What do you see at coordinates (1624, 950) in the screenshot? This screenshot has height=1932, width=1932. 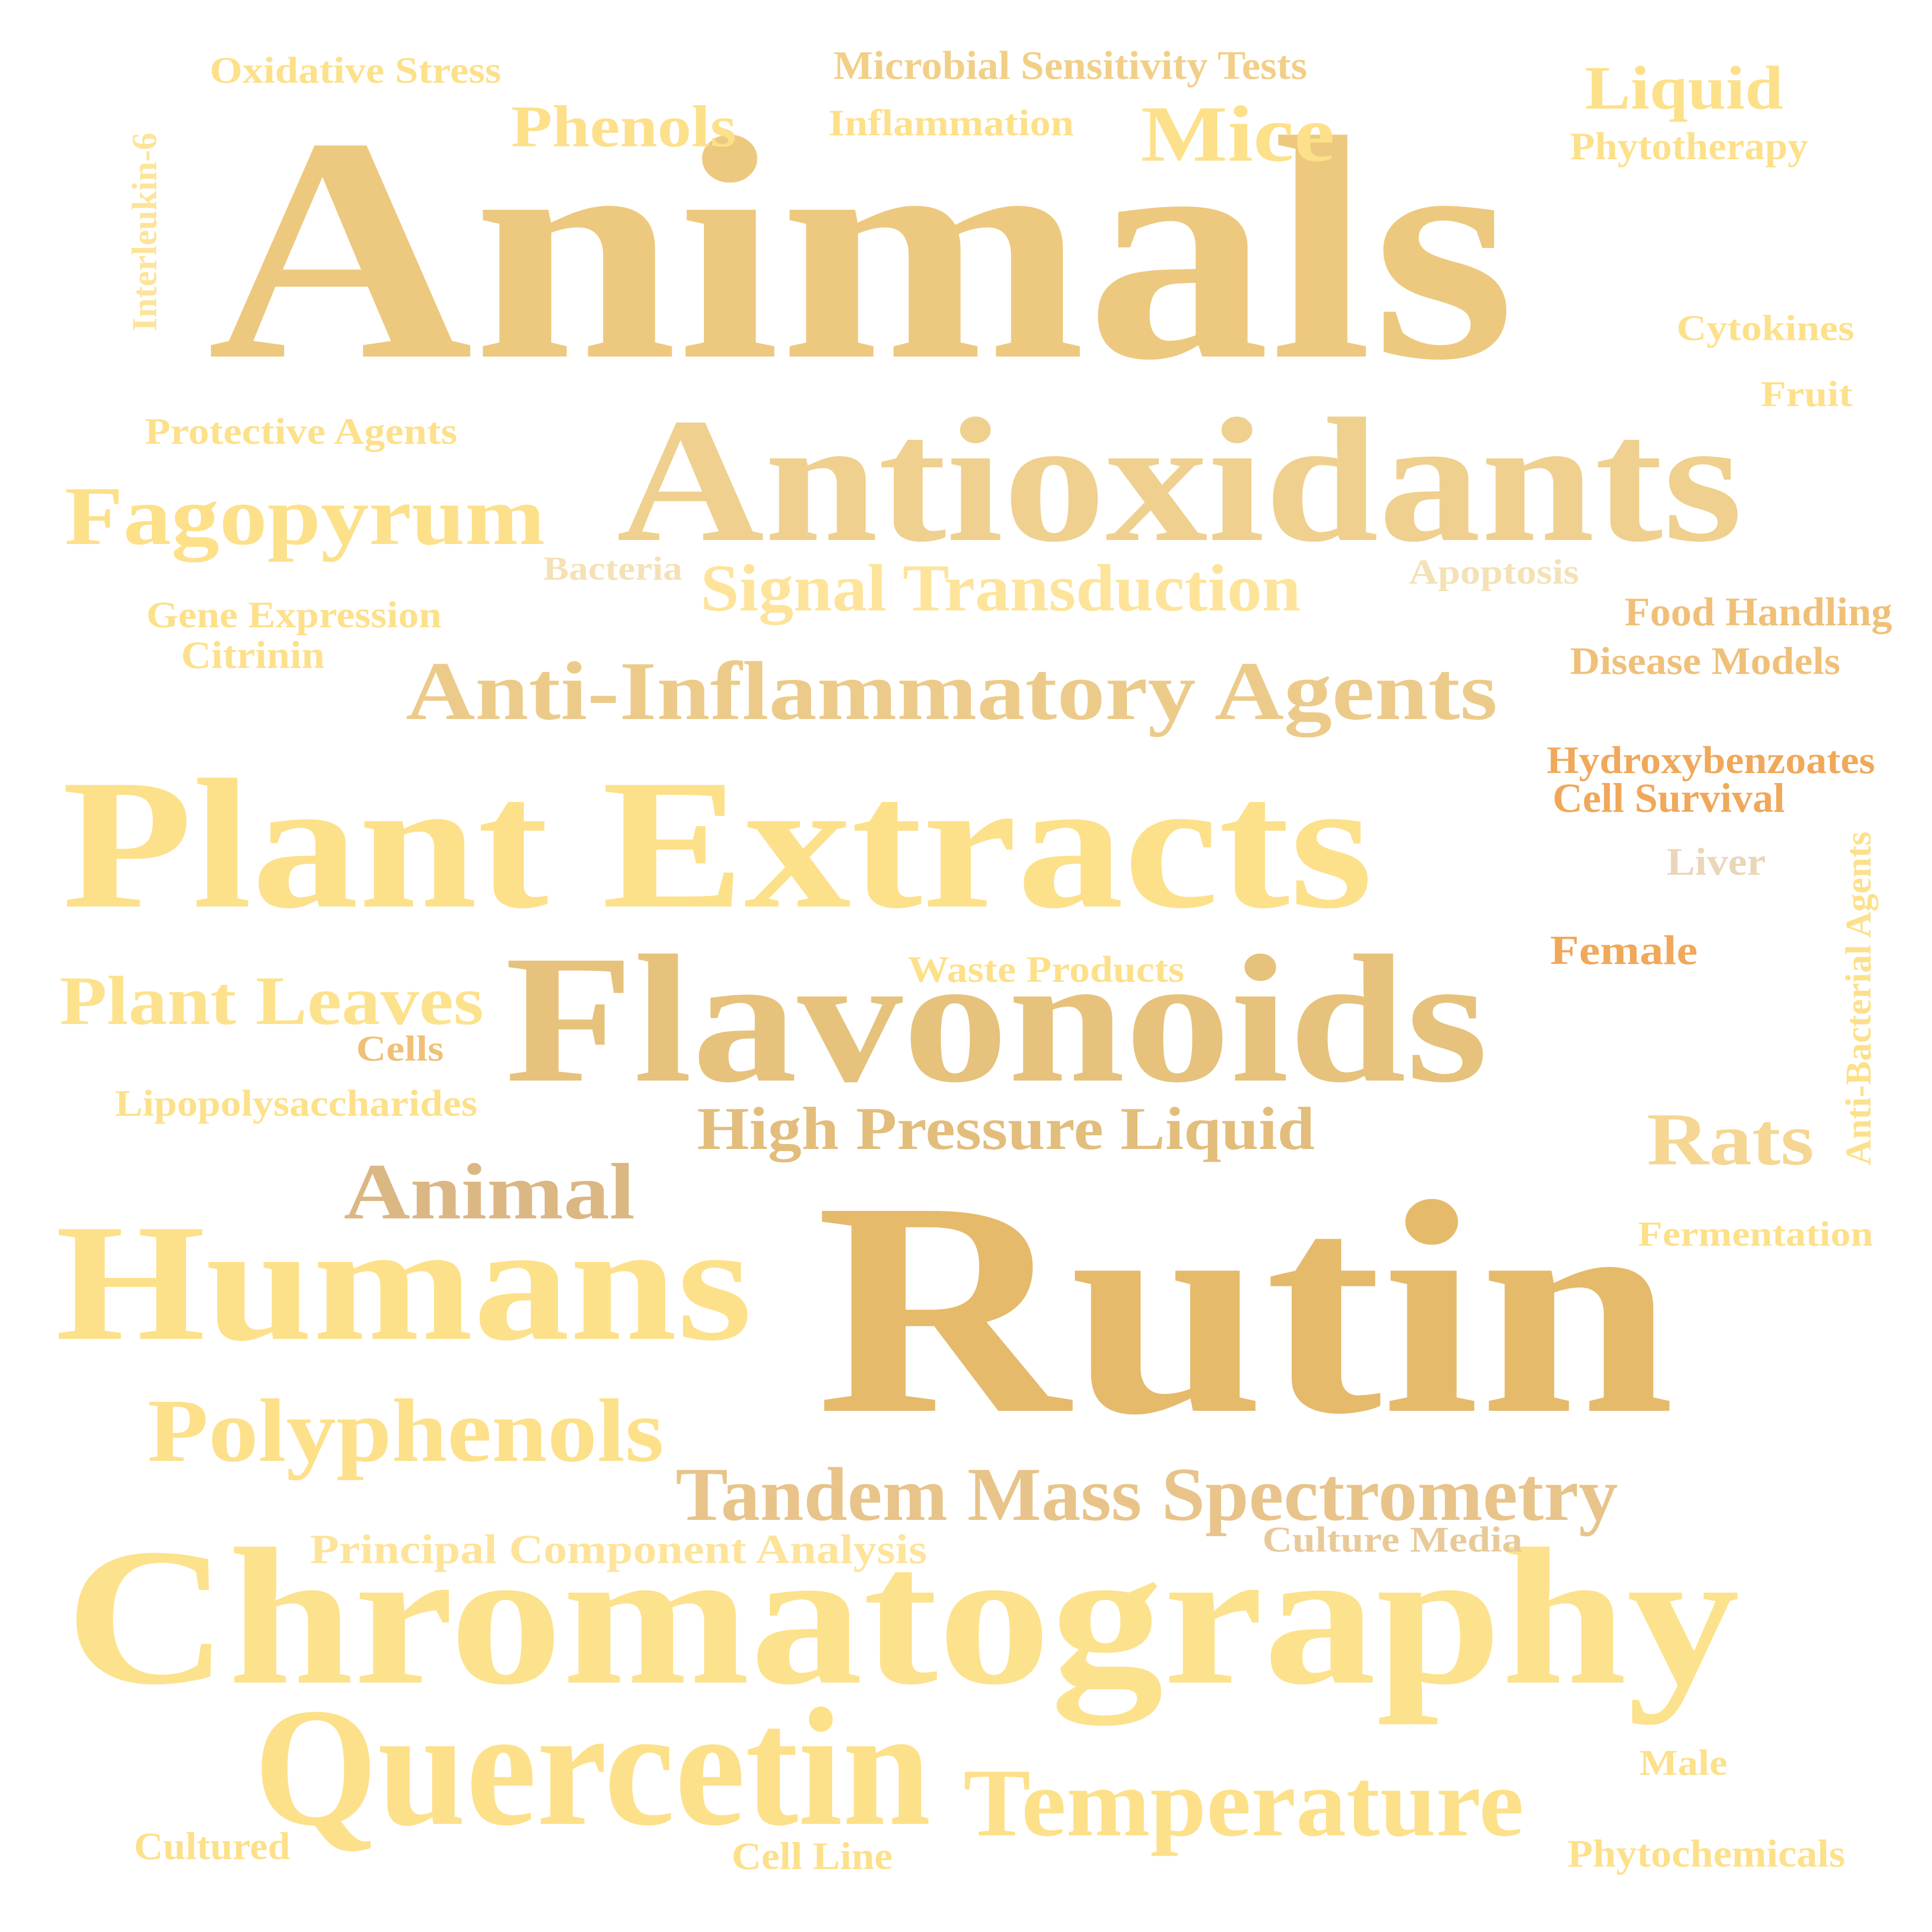 I see `word-female: Female` at bounding box center [1624, 950].